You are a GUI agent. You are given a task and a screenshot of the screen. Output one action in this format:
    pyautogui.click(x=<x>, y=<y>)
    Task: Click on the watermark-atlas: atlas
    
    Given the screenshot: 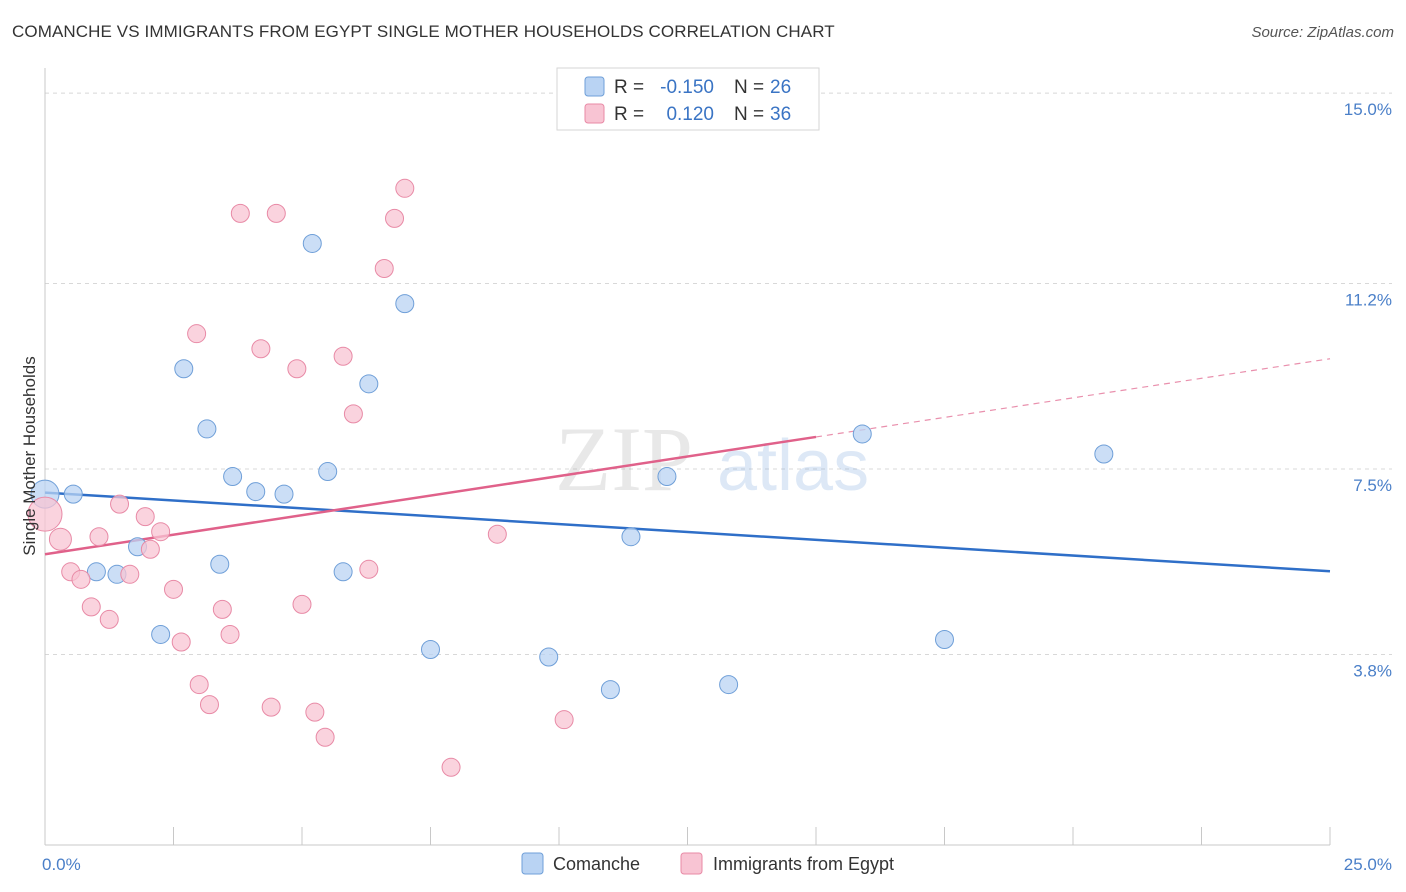 What is the action you would take?
    pyautogui.click(x=793, y=466)
    